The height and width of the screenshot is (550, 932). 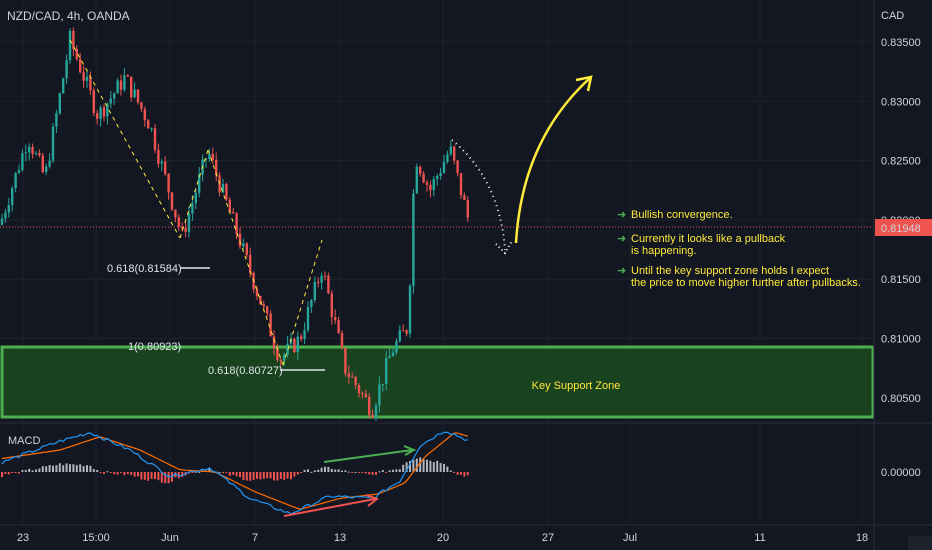 What do you see at coordinates (920, 543) in the screenshot?
I see `settings-corner` at bounding box center [920, 543].